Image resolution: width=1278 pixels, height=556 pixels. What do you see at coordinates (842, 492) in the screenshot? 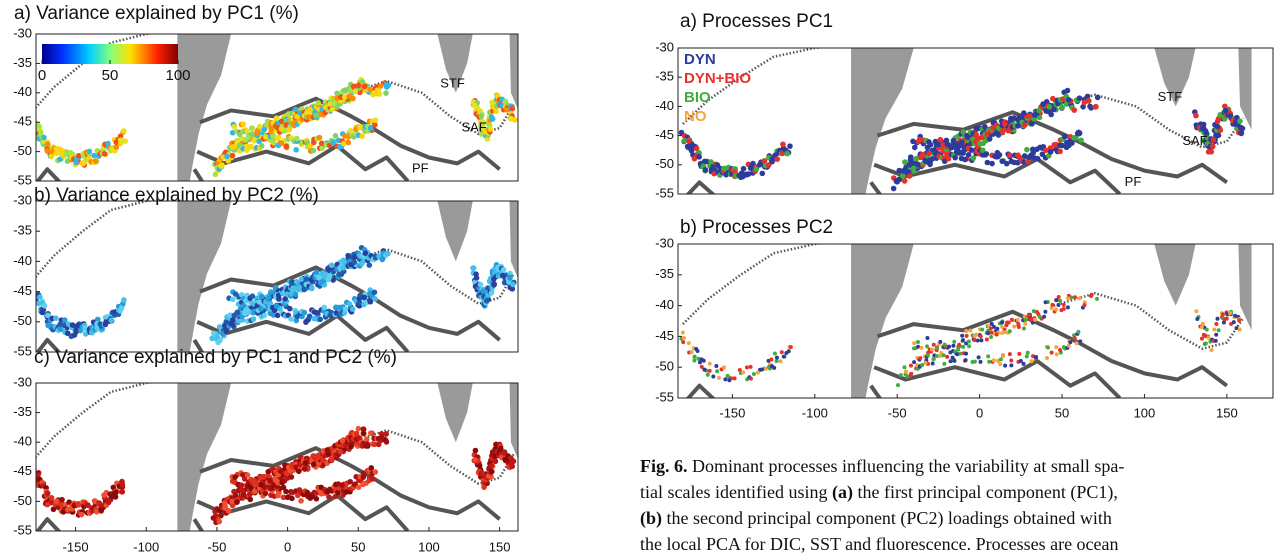
I see `caption-text: (a)` at bounding box center [842, 492].